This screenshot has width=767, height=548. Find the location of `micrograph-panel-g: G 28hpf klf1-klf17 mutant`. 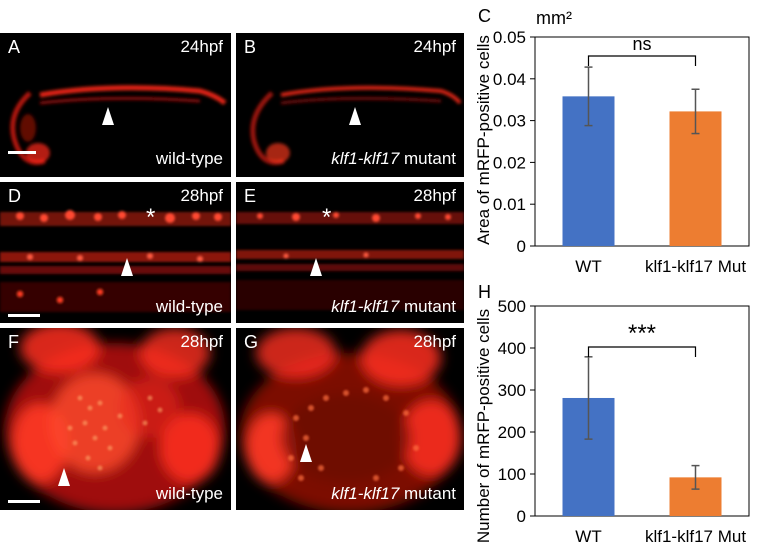

micrograph-panel-g: G 28hpf klf1-klf17 mutant is located at coordinates (350, 419).